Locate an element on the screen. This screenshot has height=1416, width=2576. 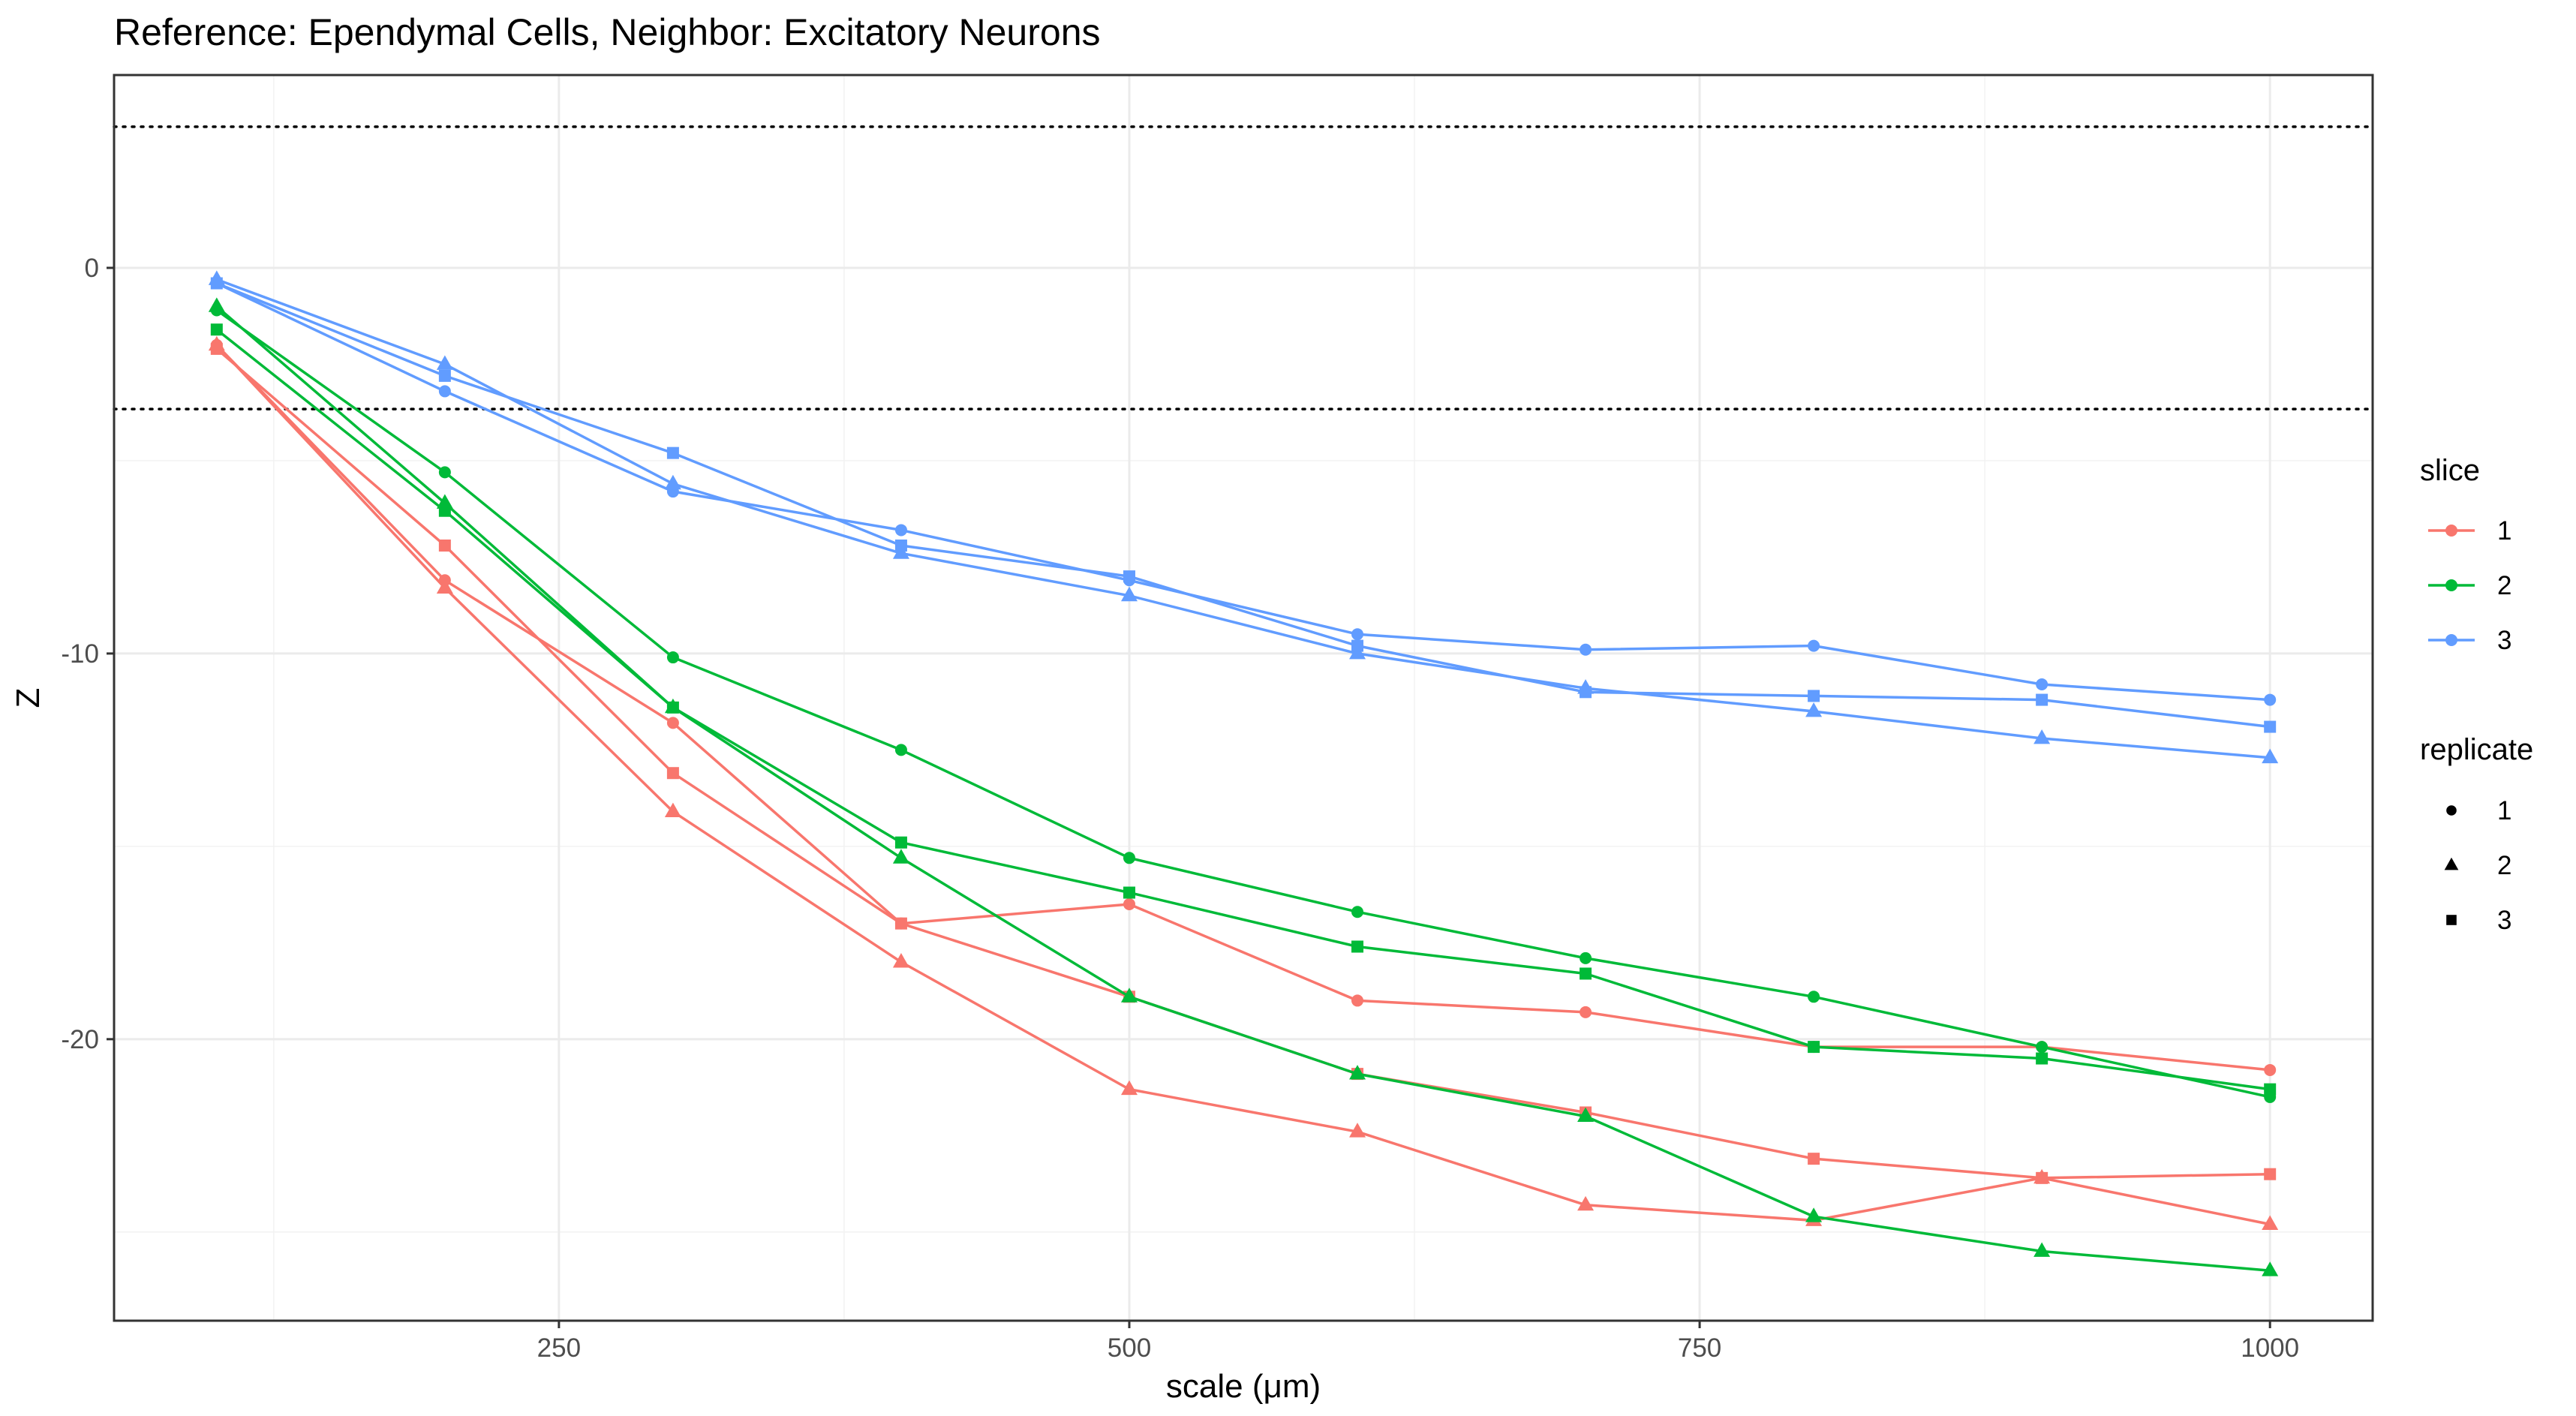
legend-replicate-2: 2 is located at coordinates (2477, 865).